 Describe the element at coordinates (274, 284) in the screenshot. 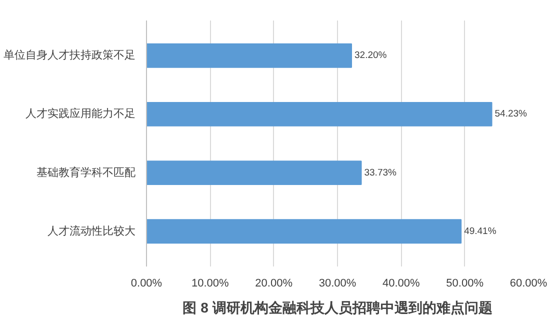

I see `x-tick-label: 20.00%` at that location.